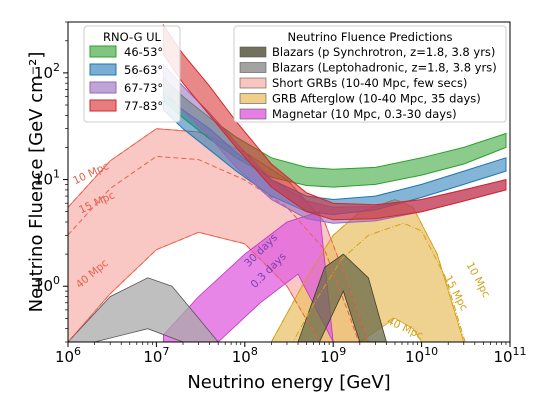 The width and height of the screenshot is (554, 415). I want to click on y-axis-title: Neutrino Fluence [GeV cm⁻²], so click(36, 182).